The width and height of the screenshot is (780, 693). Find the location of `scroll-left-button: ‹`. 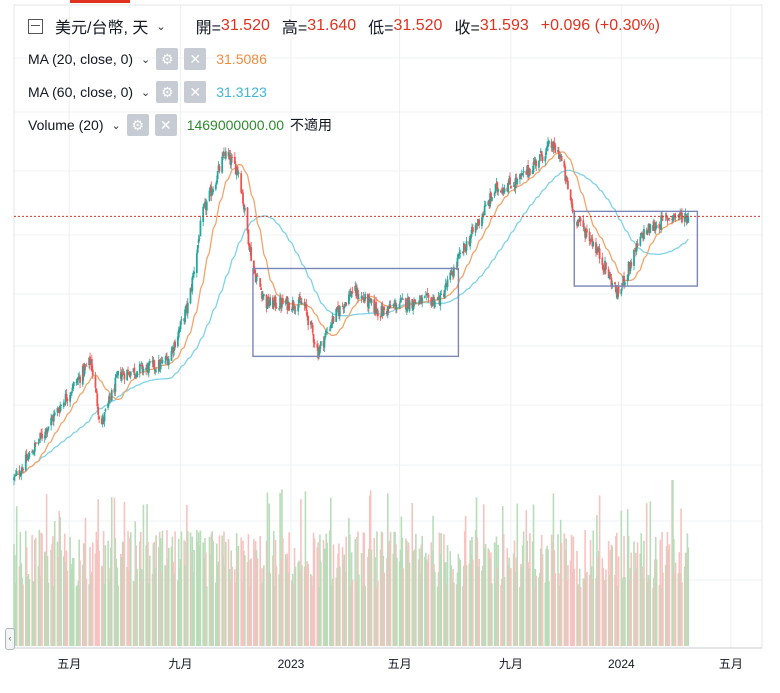

scroll-left-button: ‹ is located at coordinates (10, 639).